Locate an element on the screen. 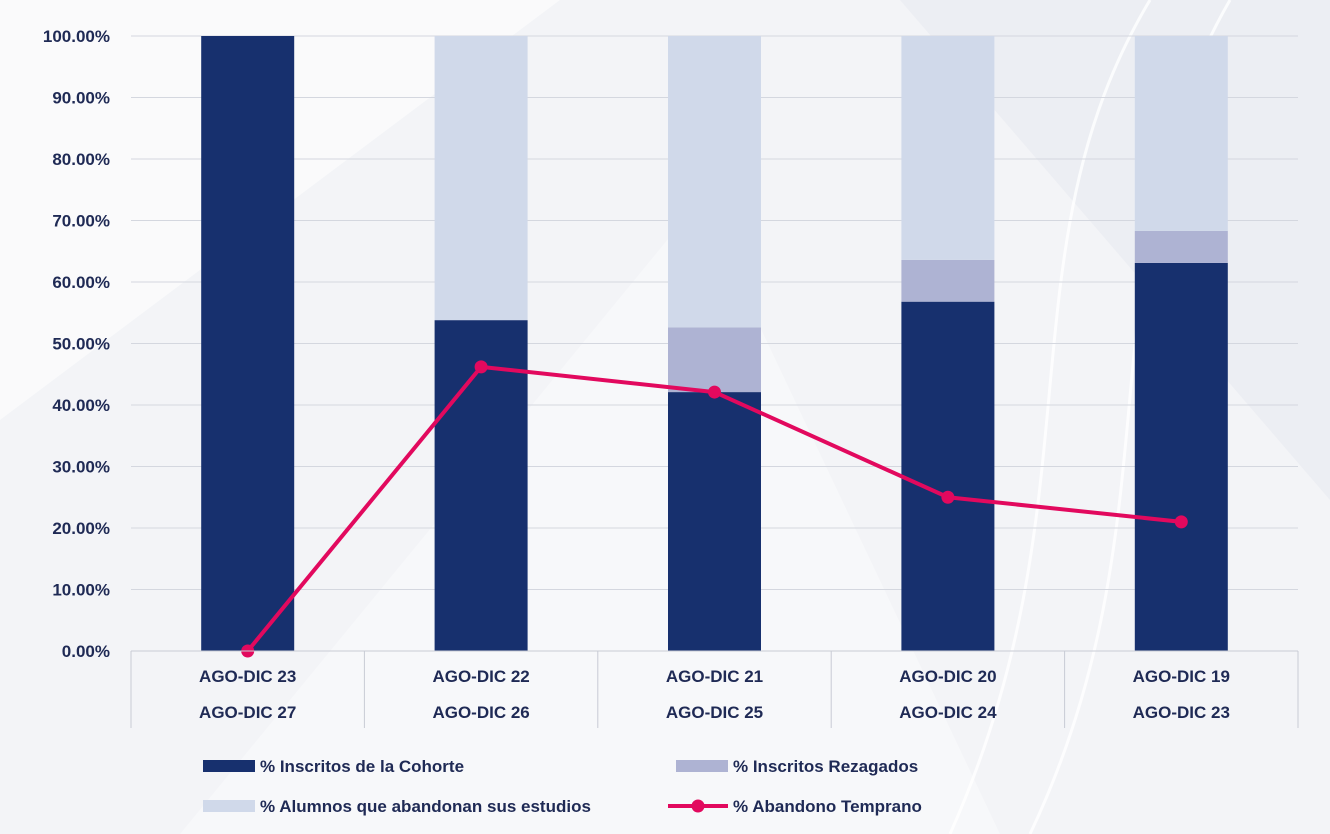 The image size is (1330, 834). y-tick-label: 100.00% is located at coordinates (76, 36).